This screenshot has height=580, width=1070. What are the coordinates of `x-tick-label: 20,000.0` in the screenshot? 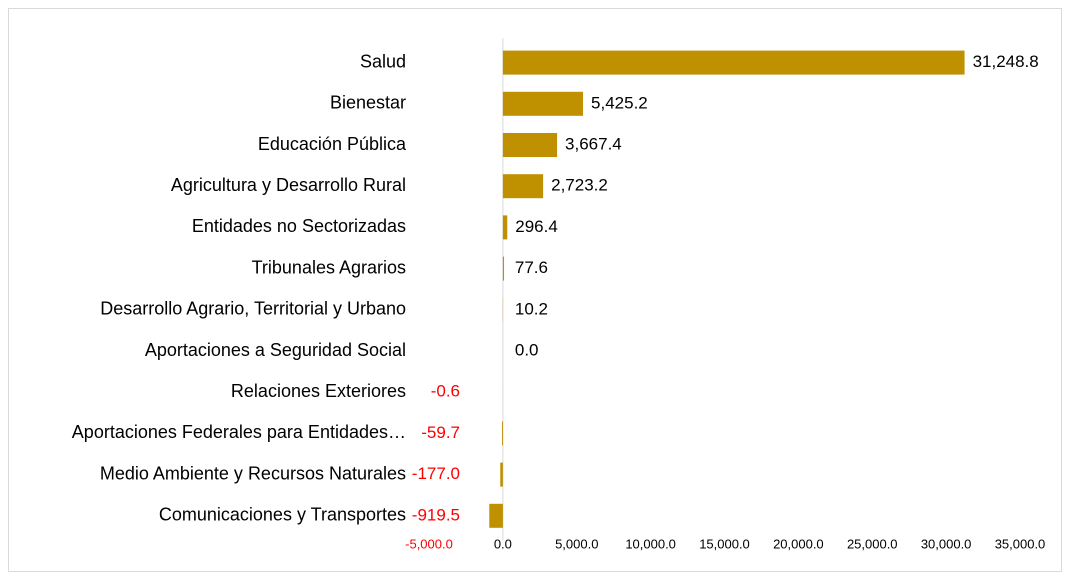 It's located at (798, 543).